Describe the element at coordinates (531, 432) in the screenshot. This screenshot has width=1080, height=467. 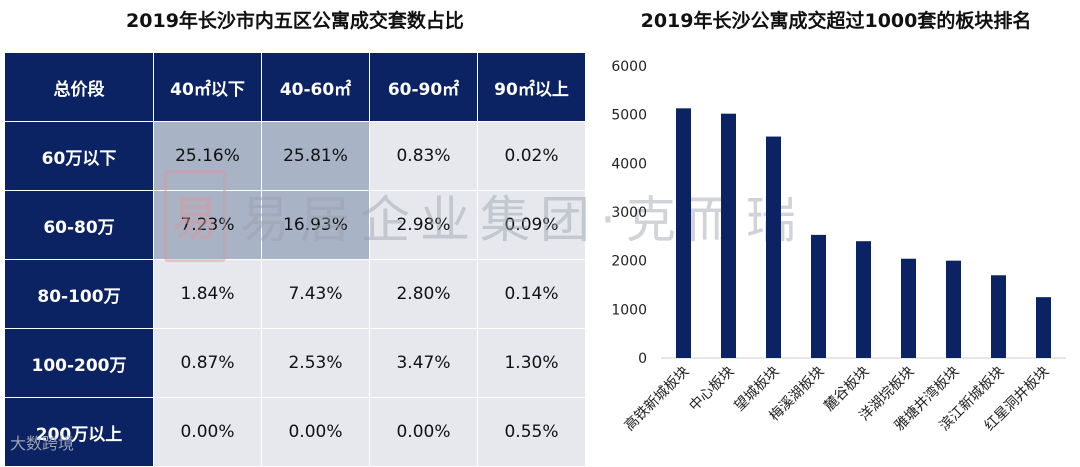
I see `table-cell: 0.55%` at that location.